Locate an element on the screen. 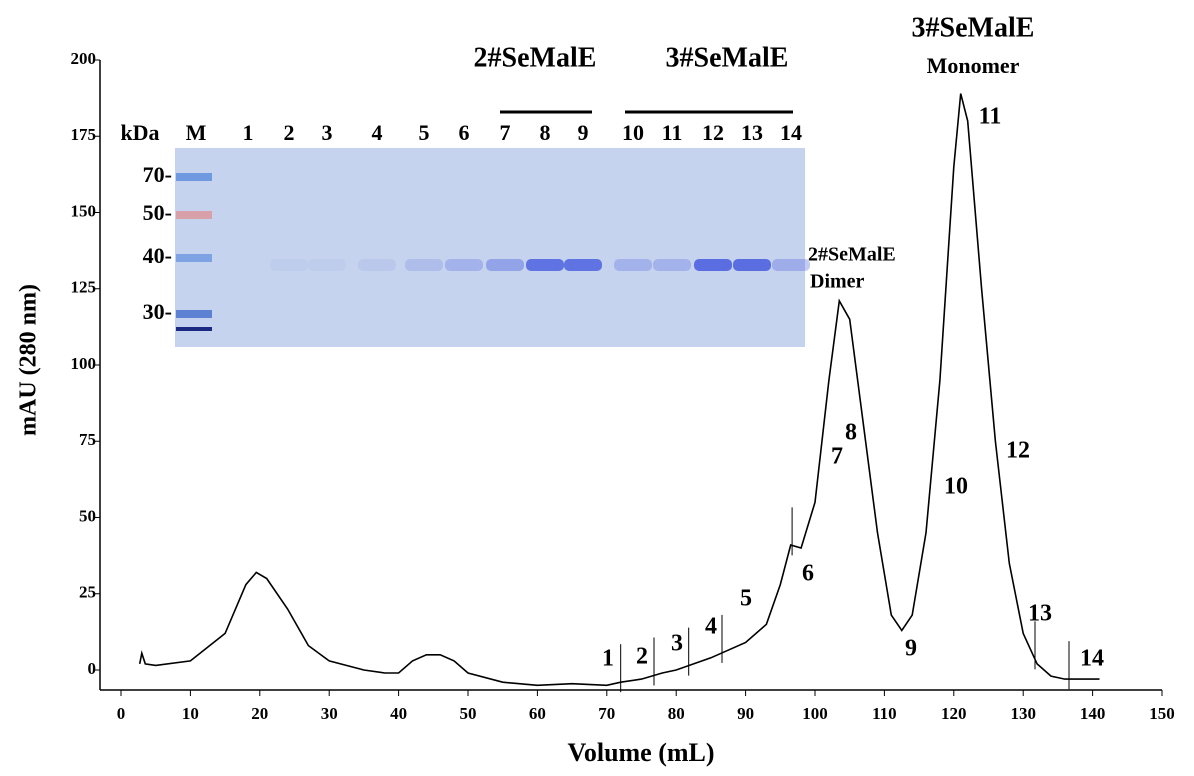  peak-annotation: Monomer is located at coordinates (973, 65).